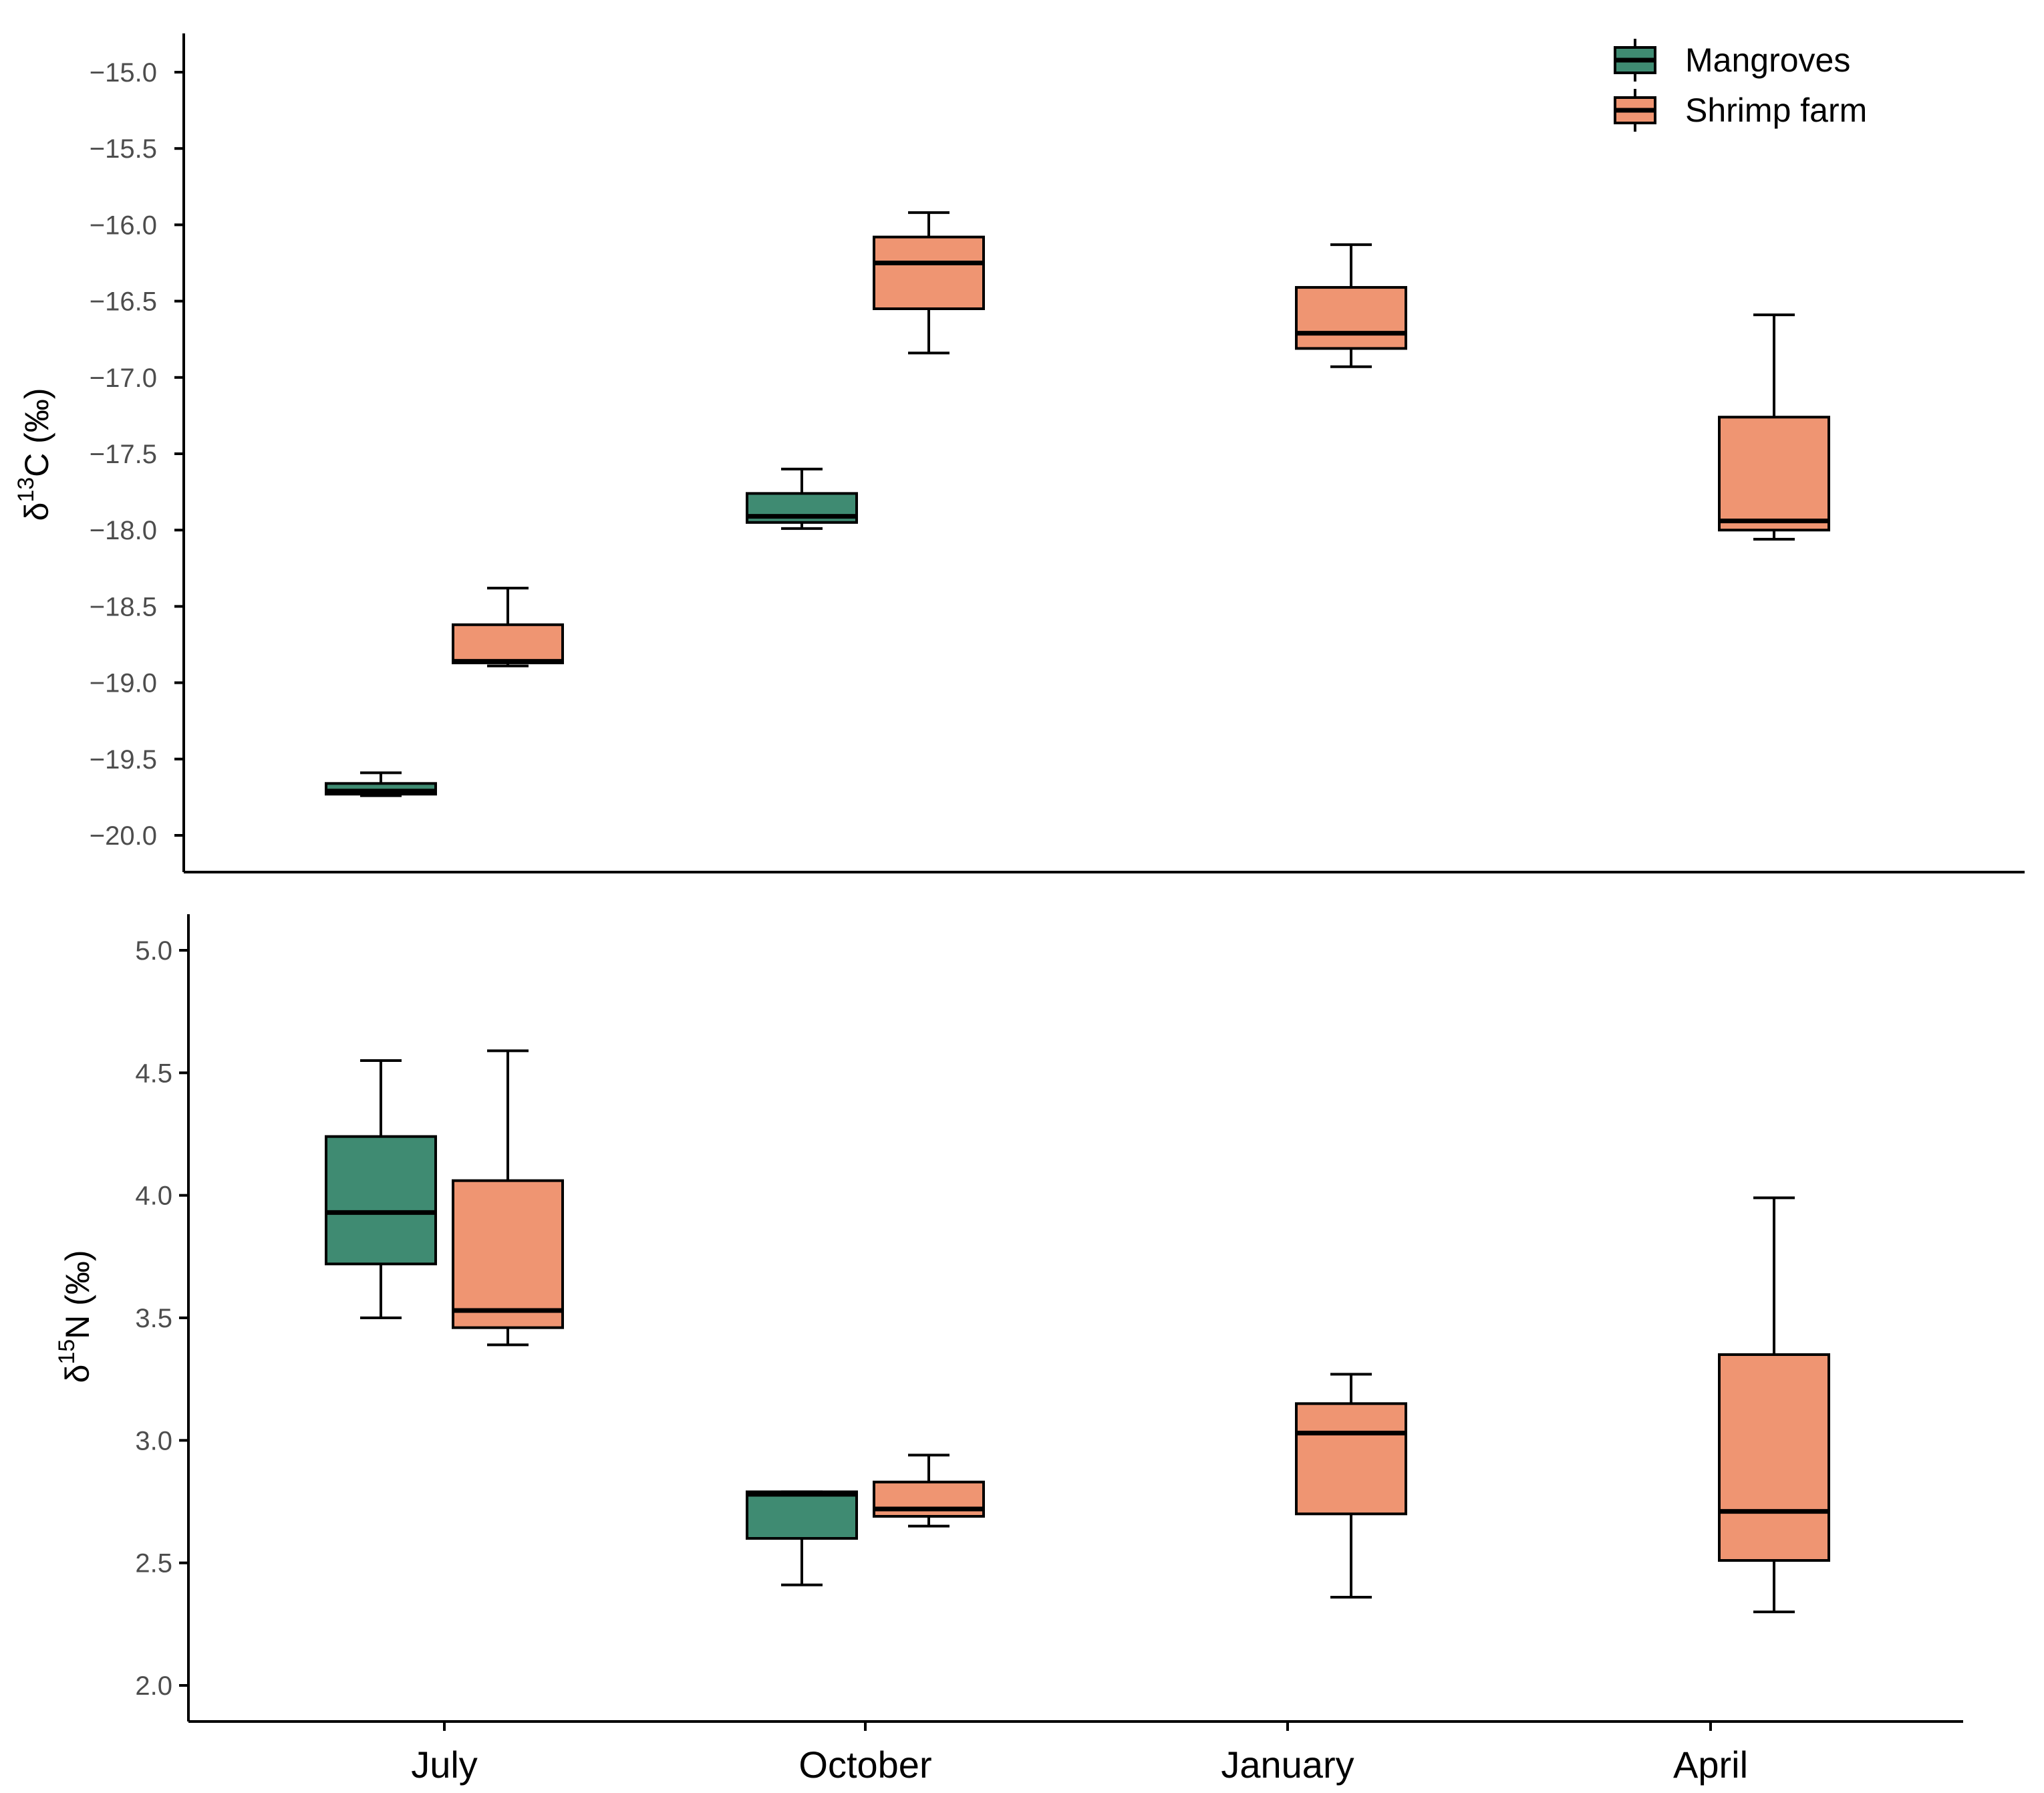 Image resolution: width=2044 pixels, height=1793 pixels. What do you see at coordinates (153, 1073) in the screenshot?
I see `y-tick-label: 4.5` at bounding box center [153, 1073].